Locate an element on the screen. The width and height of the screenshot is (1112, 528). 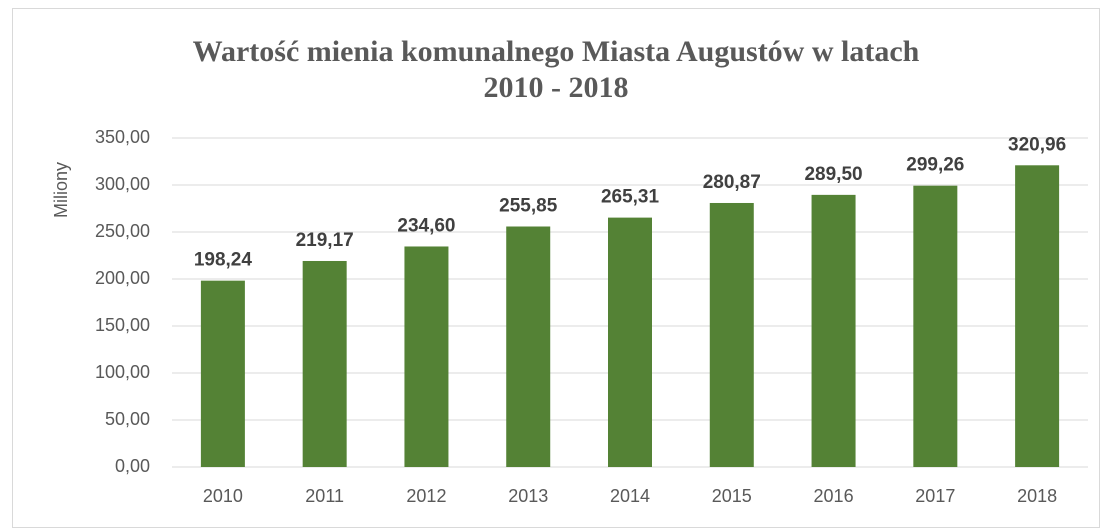
x-tick-label: 2011 is located at coordinates (324, 496).